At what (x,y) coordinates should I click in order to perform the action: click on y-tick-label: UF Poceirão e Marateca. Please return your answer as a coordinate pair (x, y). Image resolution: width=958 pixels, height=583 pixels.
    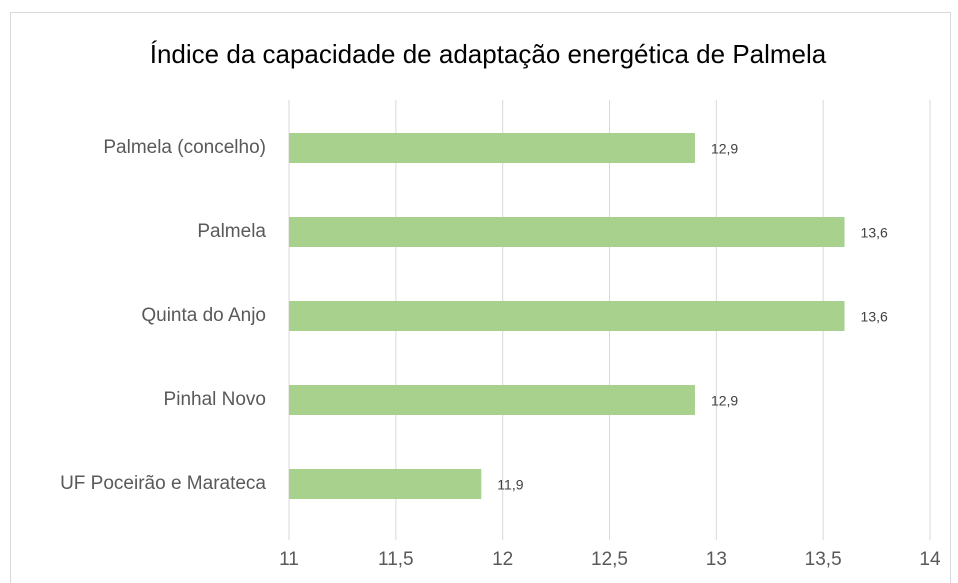
    Looking at the image, I should click on (163, 483).